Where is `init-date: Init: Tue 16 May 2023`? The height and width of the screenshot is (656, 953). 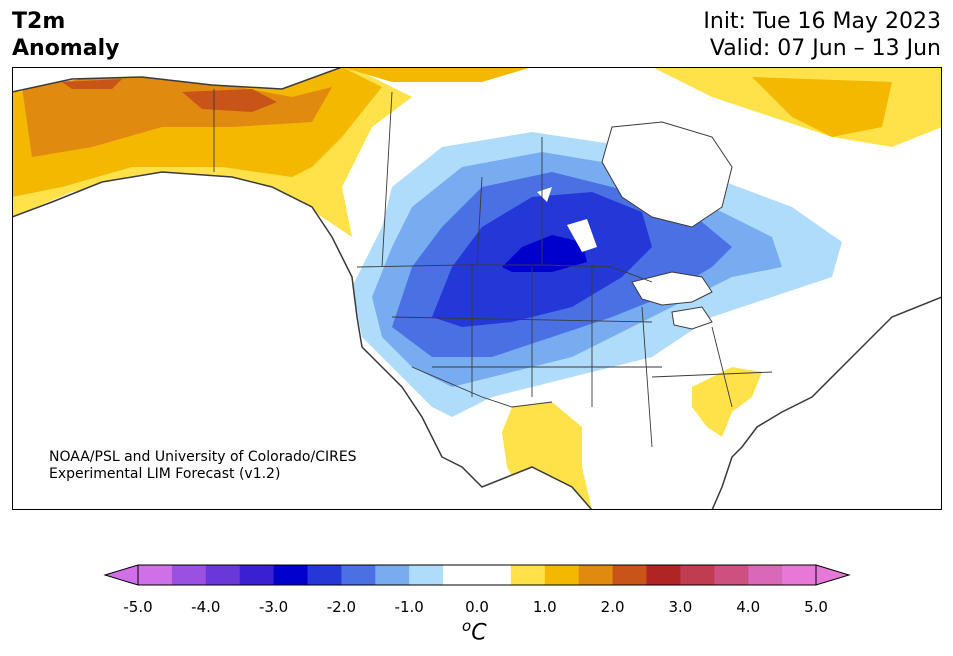 init-date: Init: Tue 16 May 2023 is located at coordinates (822, 21).